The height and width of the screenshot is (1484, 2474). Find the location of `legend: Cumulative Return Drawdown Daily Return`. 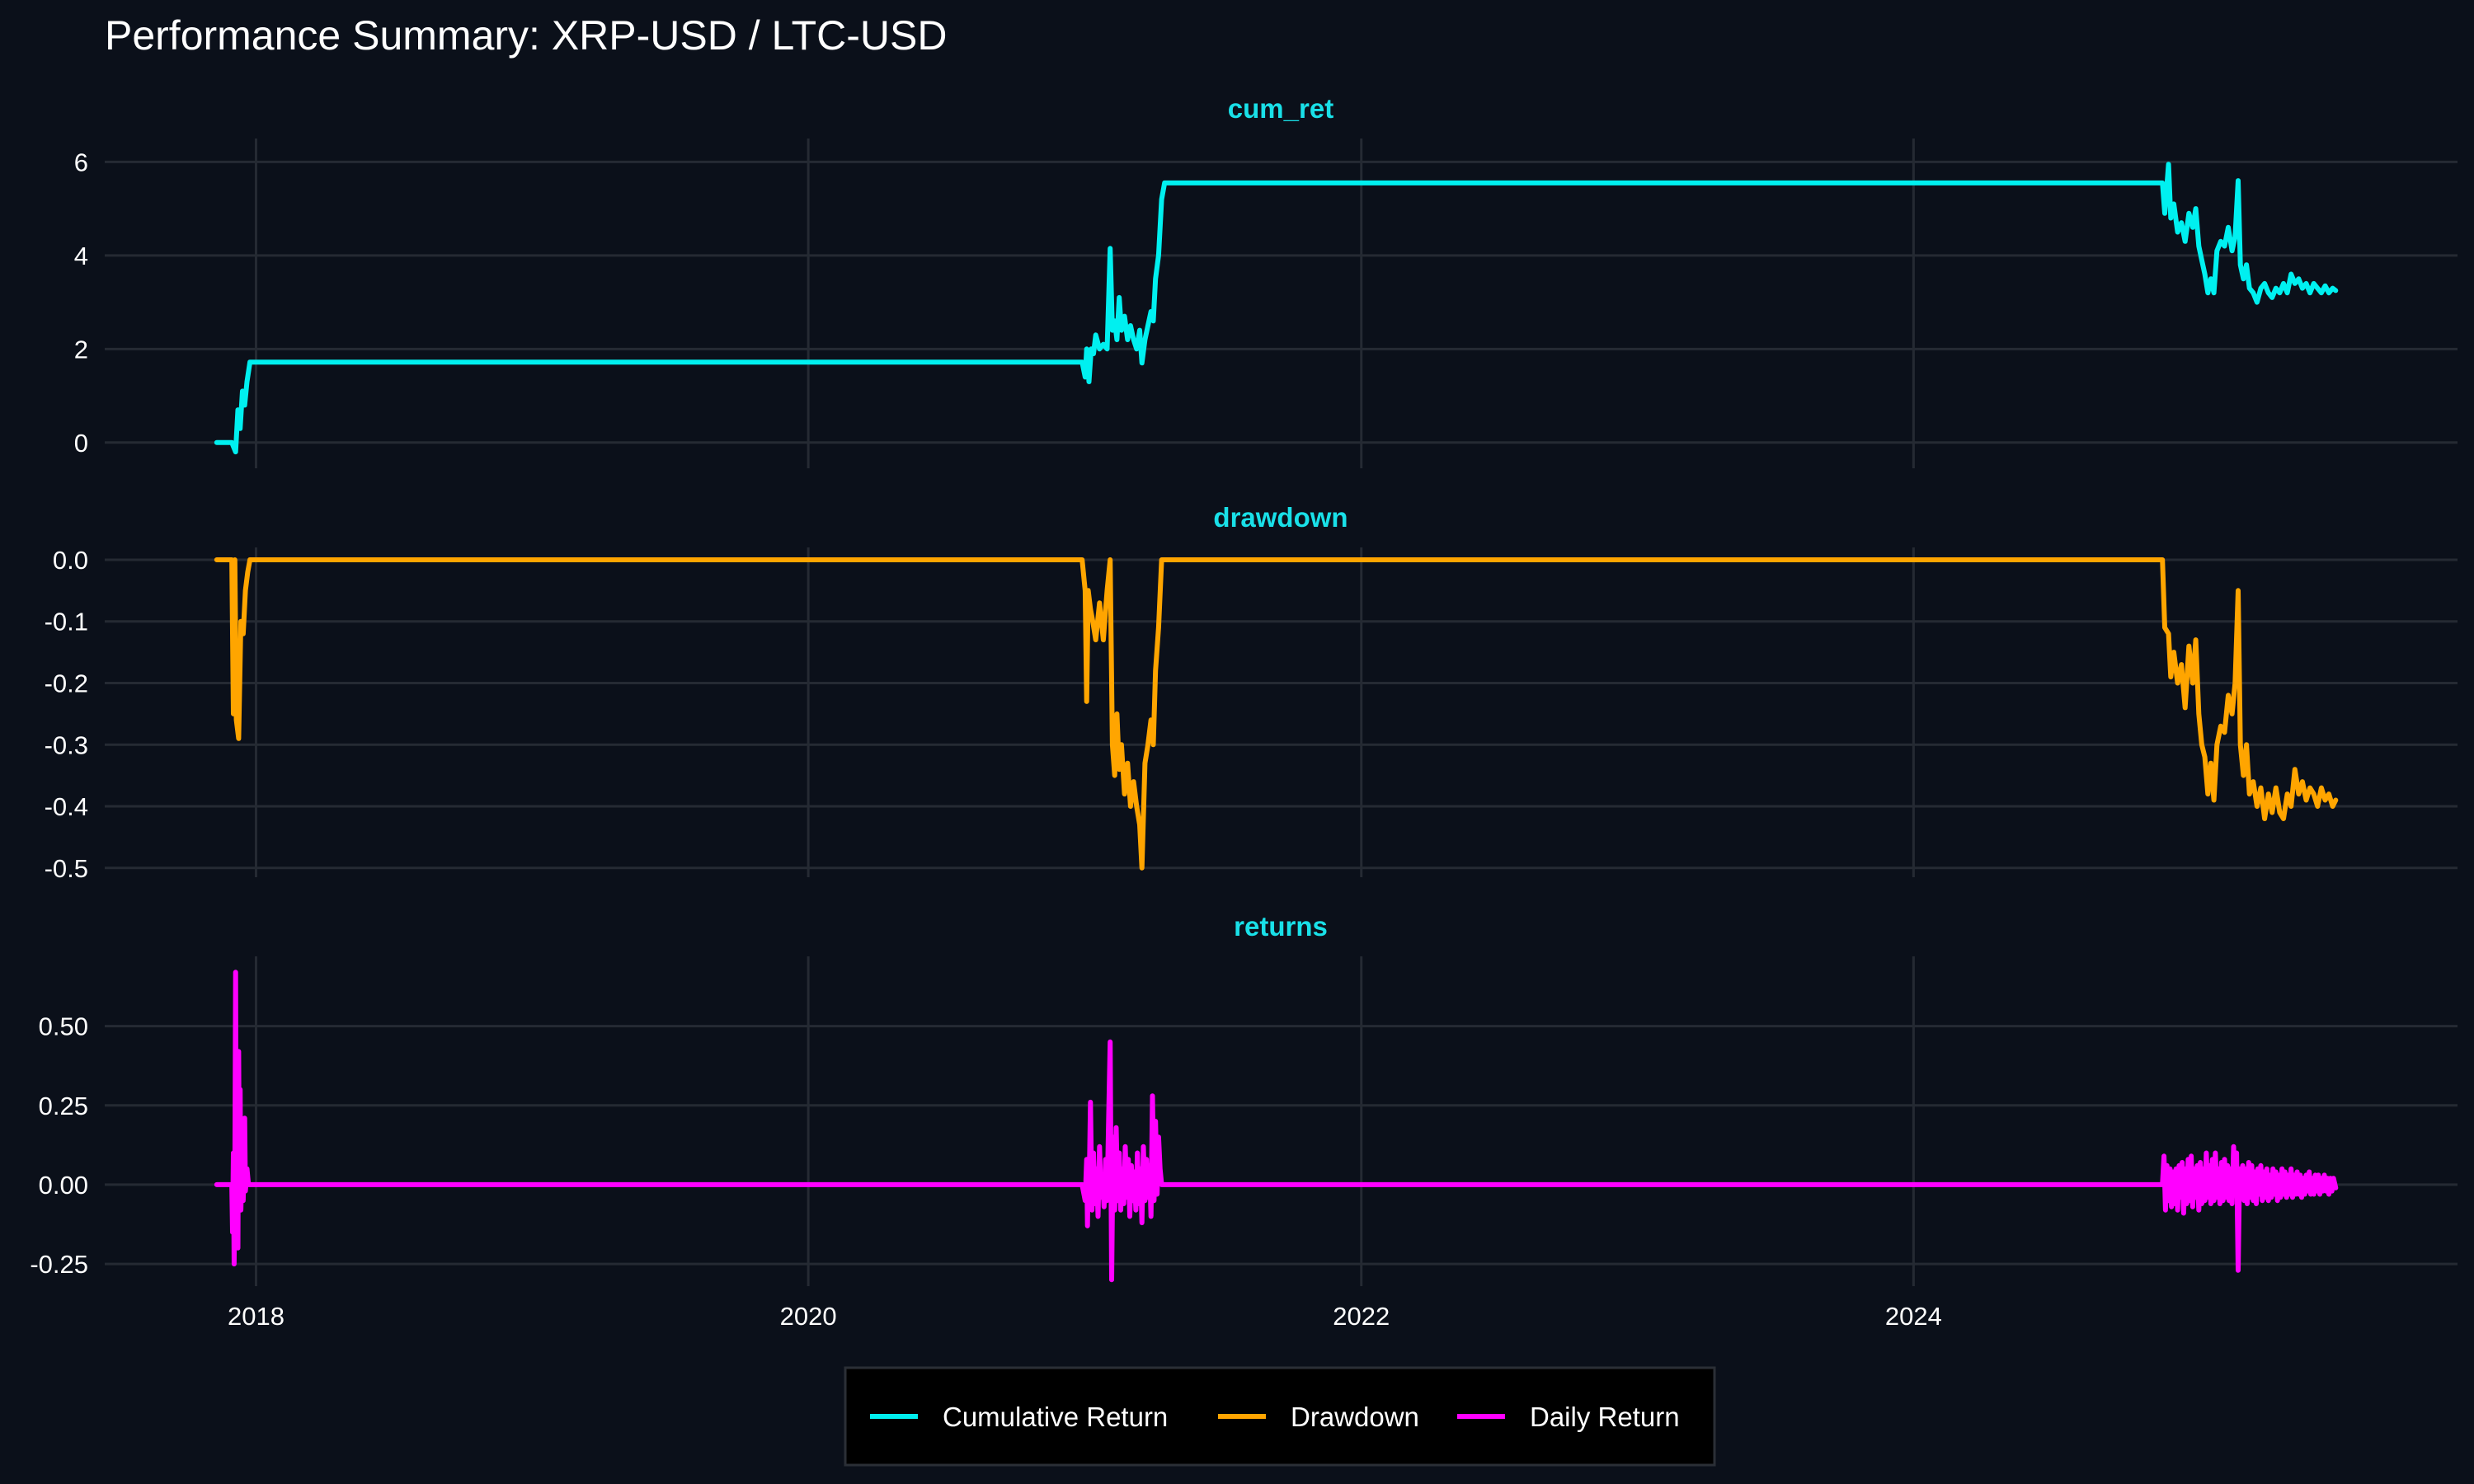

legend: Cumulative Return Drawdown Daily Return is located at coordinates (1280, 1416).